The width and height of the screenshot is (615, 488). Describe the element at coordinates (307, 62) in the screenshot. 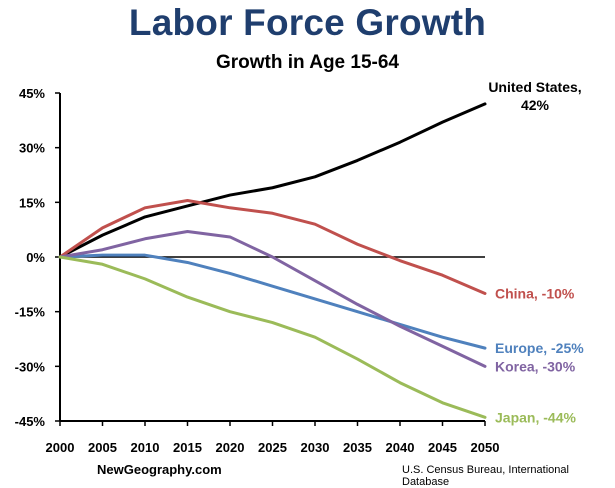

I see `chart-subtitle: Growth in Age 15-64` at that location.